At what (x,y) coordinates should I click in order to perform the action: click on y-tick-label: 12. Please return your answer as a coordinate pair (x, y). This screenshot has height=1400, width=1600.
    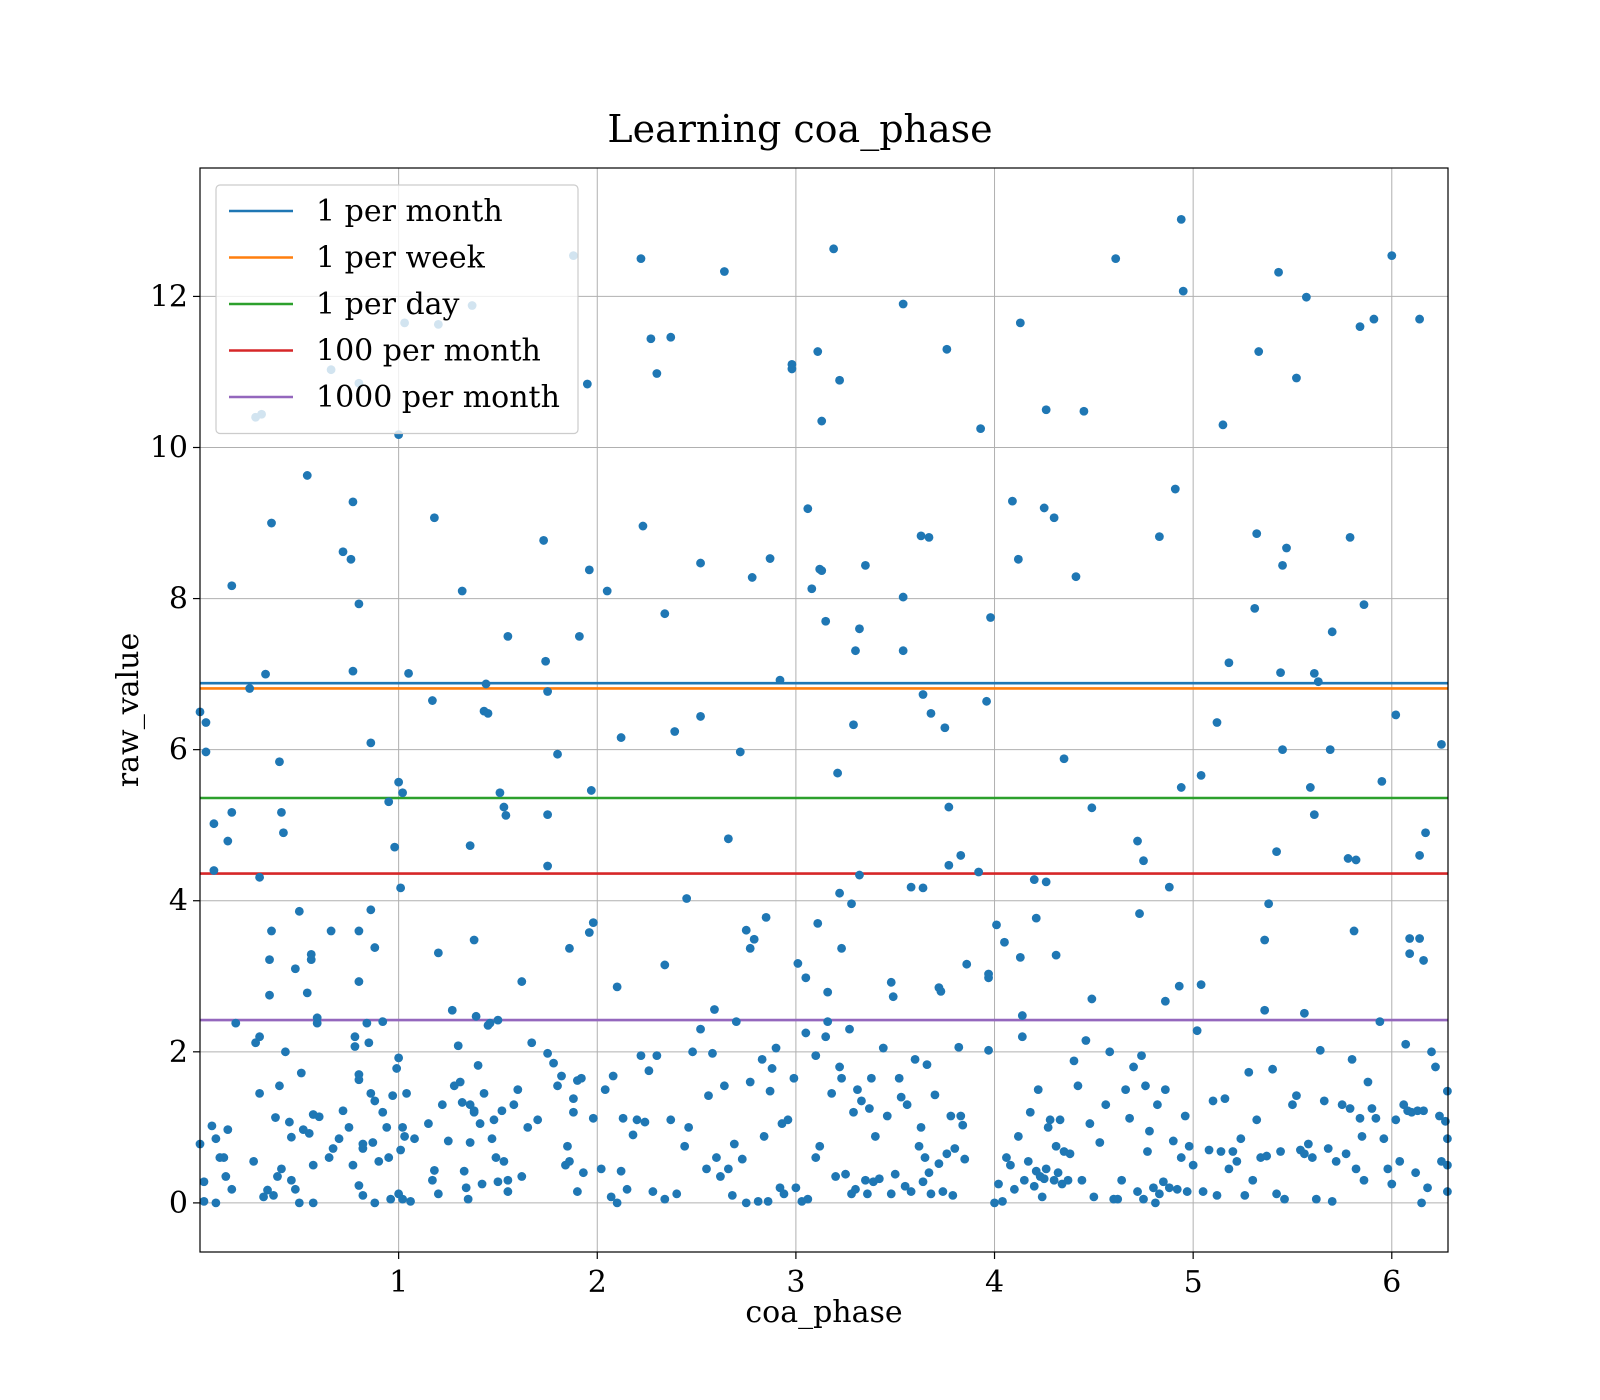
    Looking at the image, I should click on (169, 296).